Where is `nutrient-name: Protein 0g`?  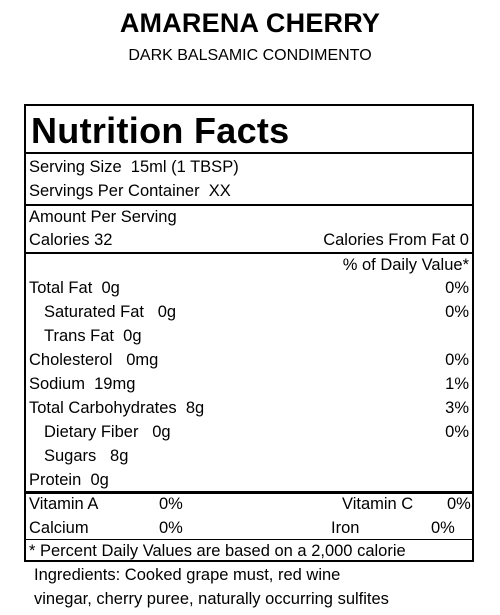
nutrient-name: Protein 0g is located at coordinates (69, 480).